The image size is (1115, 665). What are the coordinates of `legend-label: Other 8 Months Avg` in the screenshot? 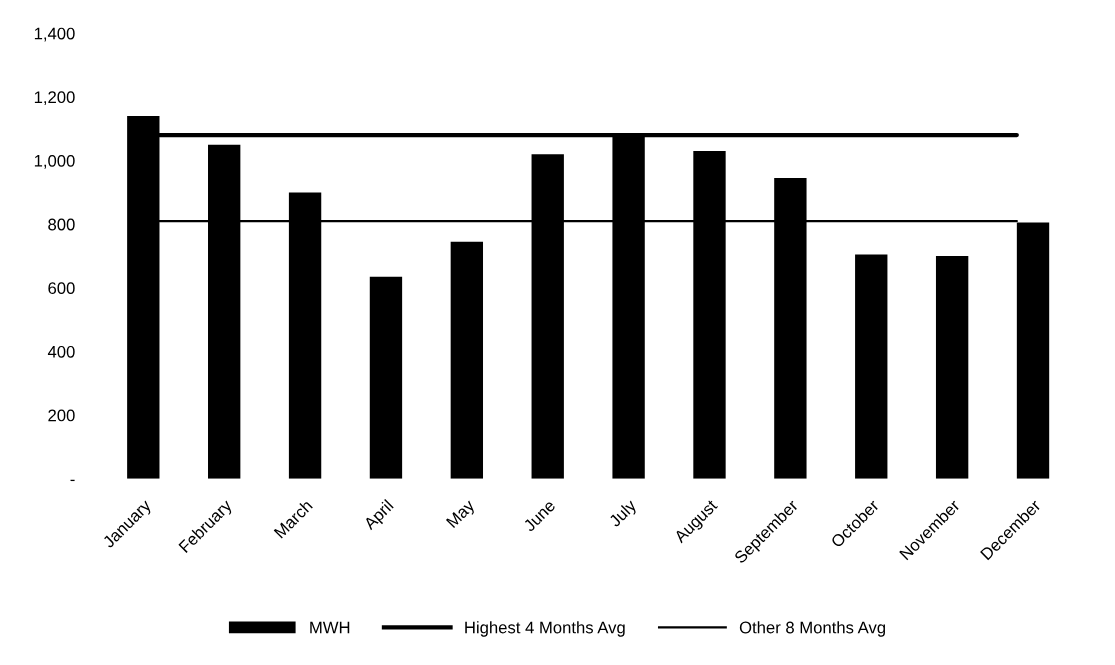 It's located at (812, 629).